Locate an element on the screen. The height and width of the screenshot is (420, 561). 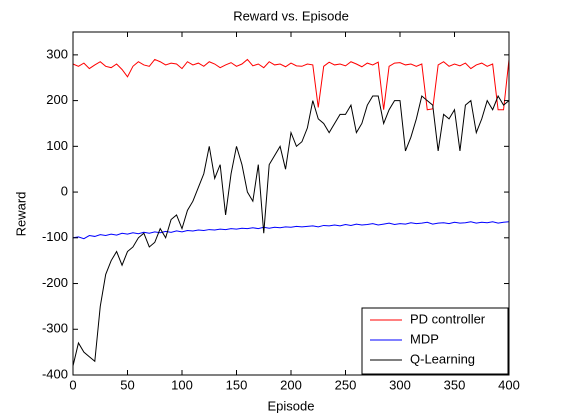
y-tick-label: 0 is located at coordinates (64, 191).